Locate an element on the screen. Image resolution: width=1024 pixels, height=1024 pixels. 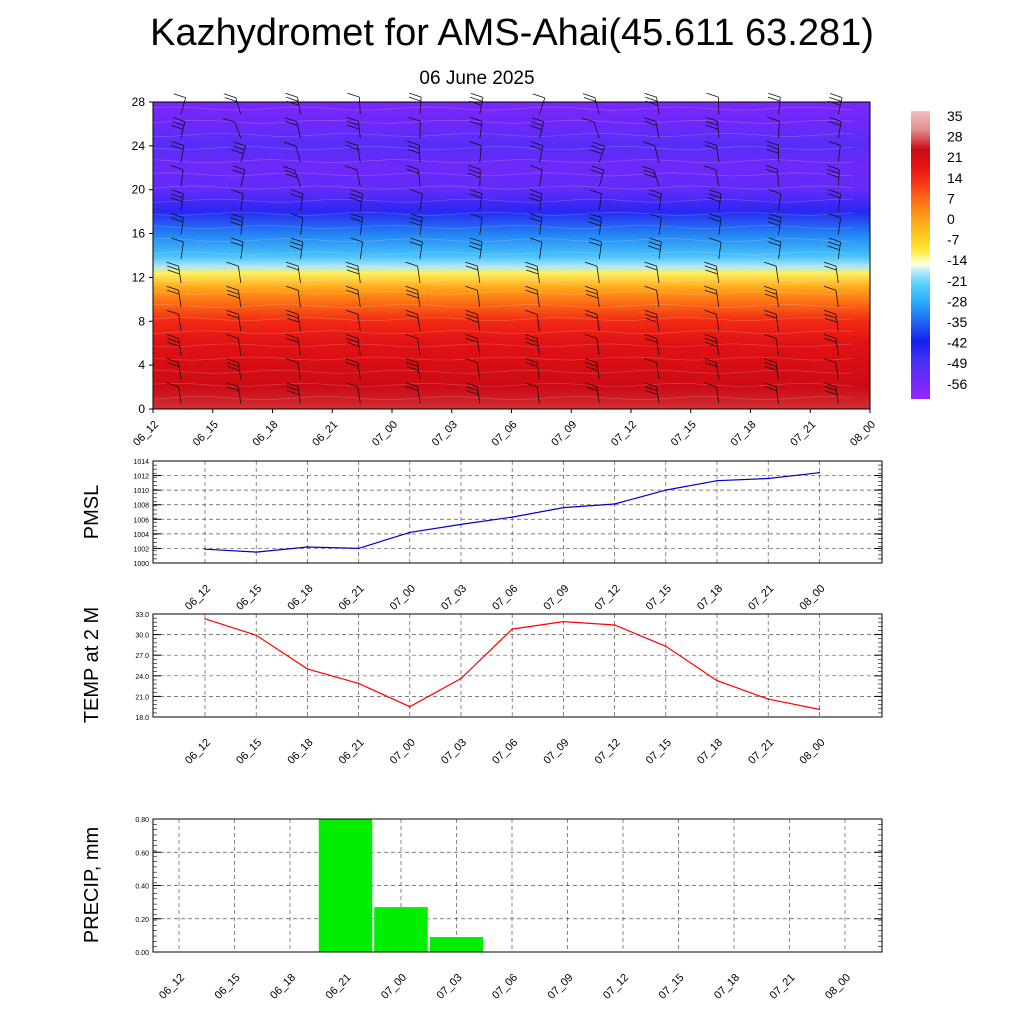
y-tick-label: 0.20 is located at coordinates (142, 920).